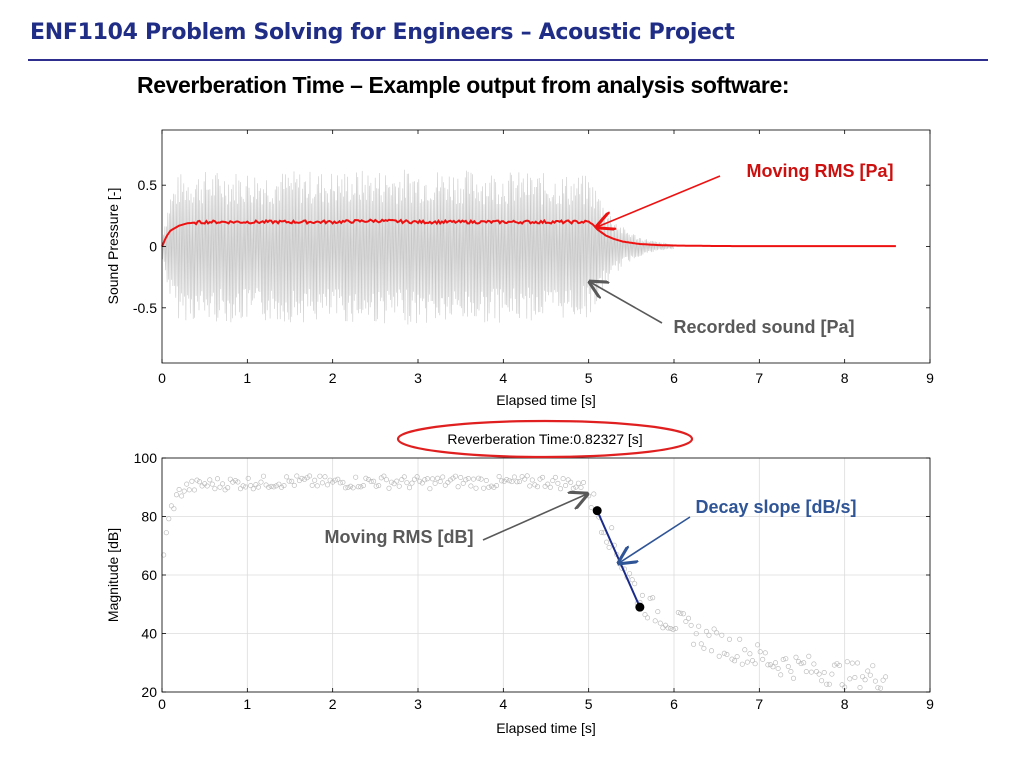 The image size is (1024, 768). I want to click on top-x-tick-label: 8, so click(845, 378).